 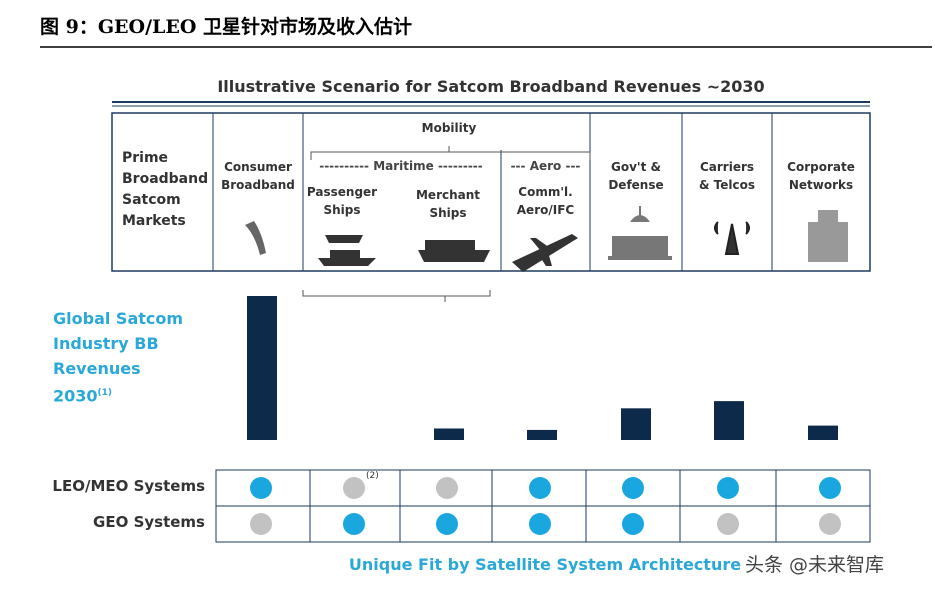 I want to click on title: 图 9：GEO/LEO 卫星针对市场及收入估计, so click(x=226, y=27).